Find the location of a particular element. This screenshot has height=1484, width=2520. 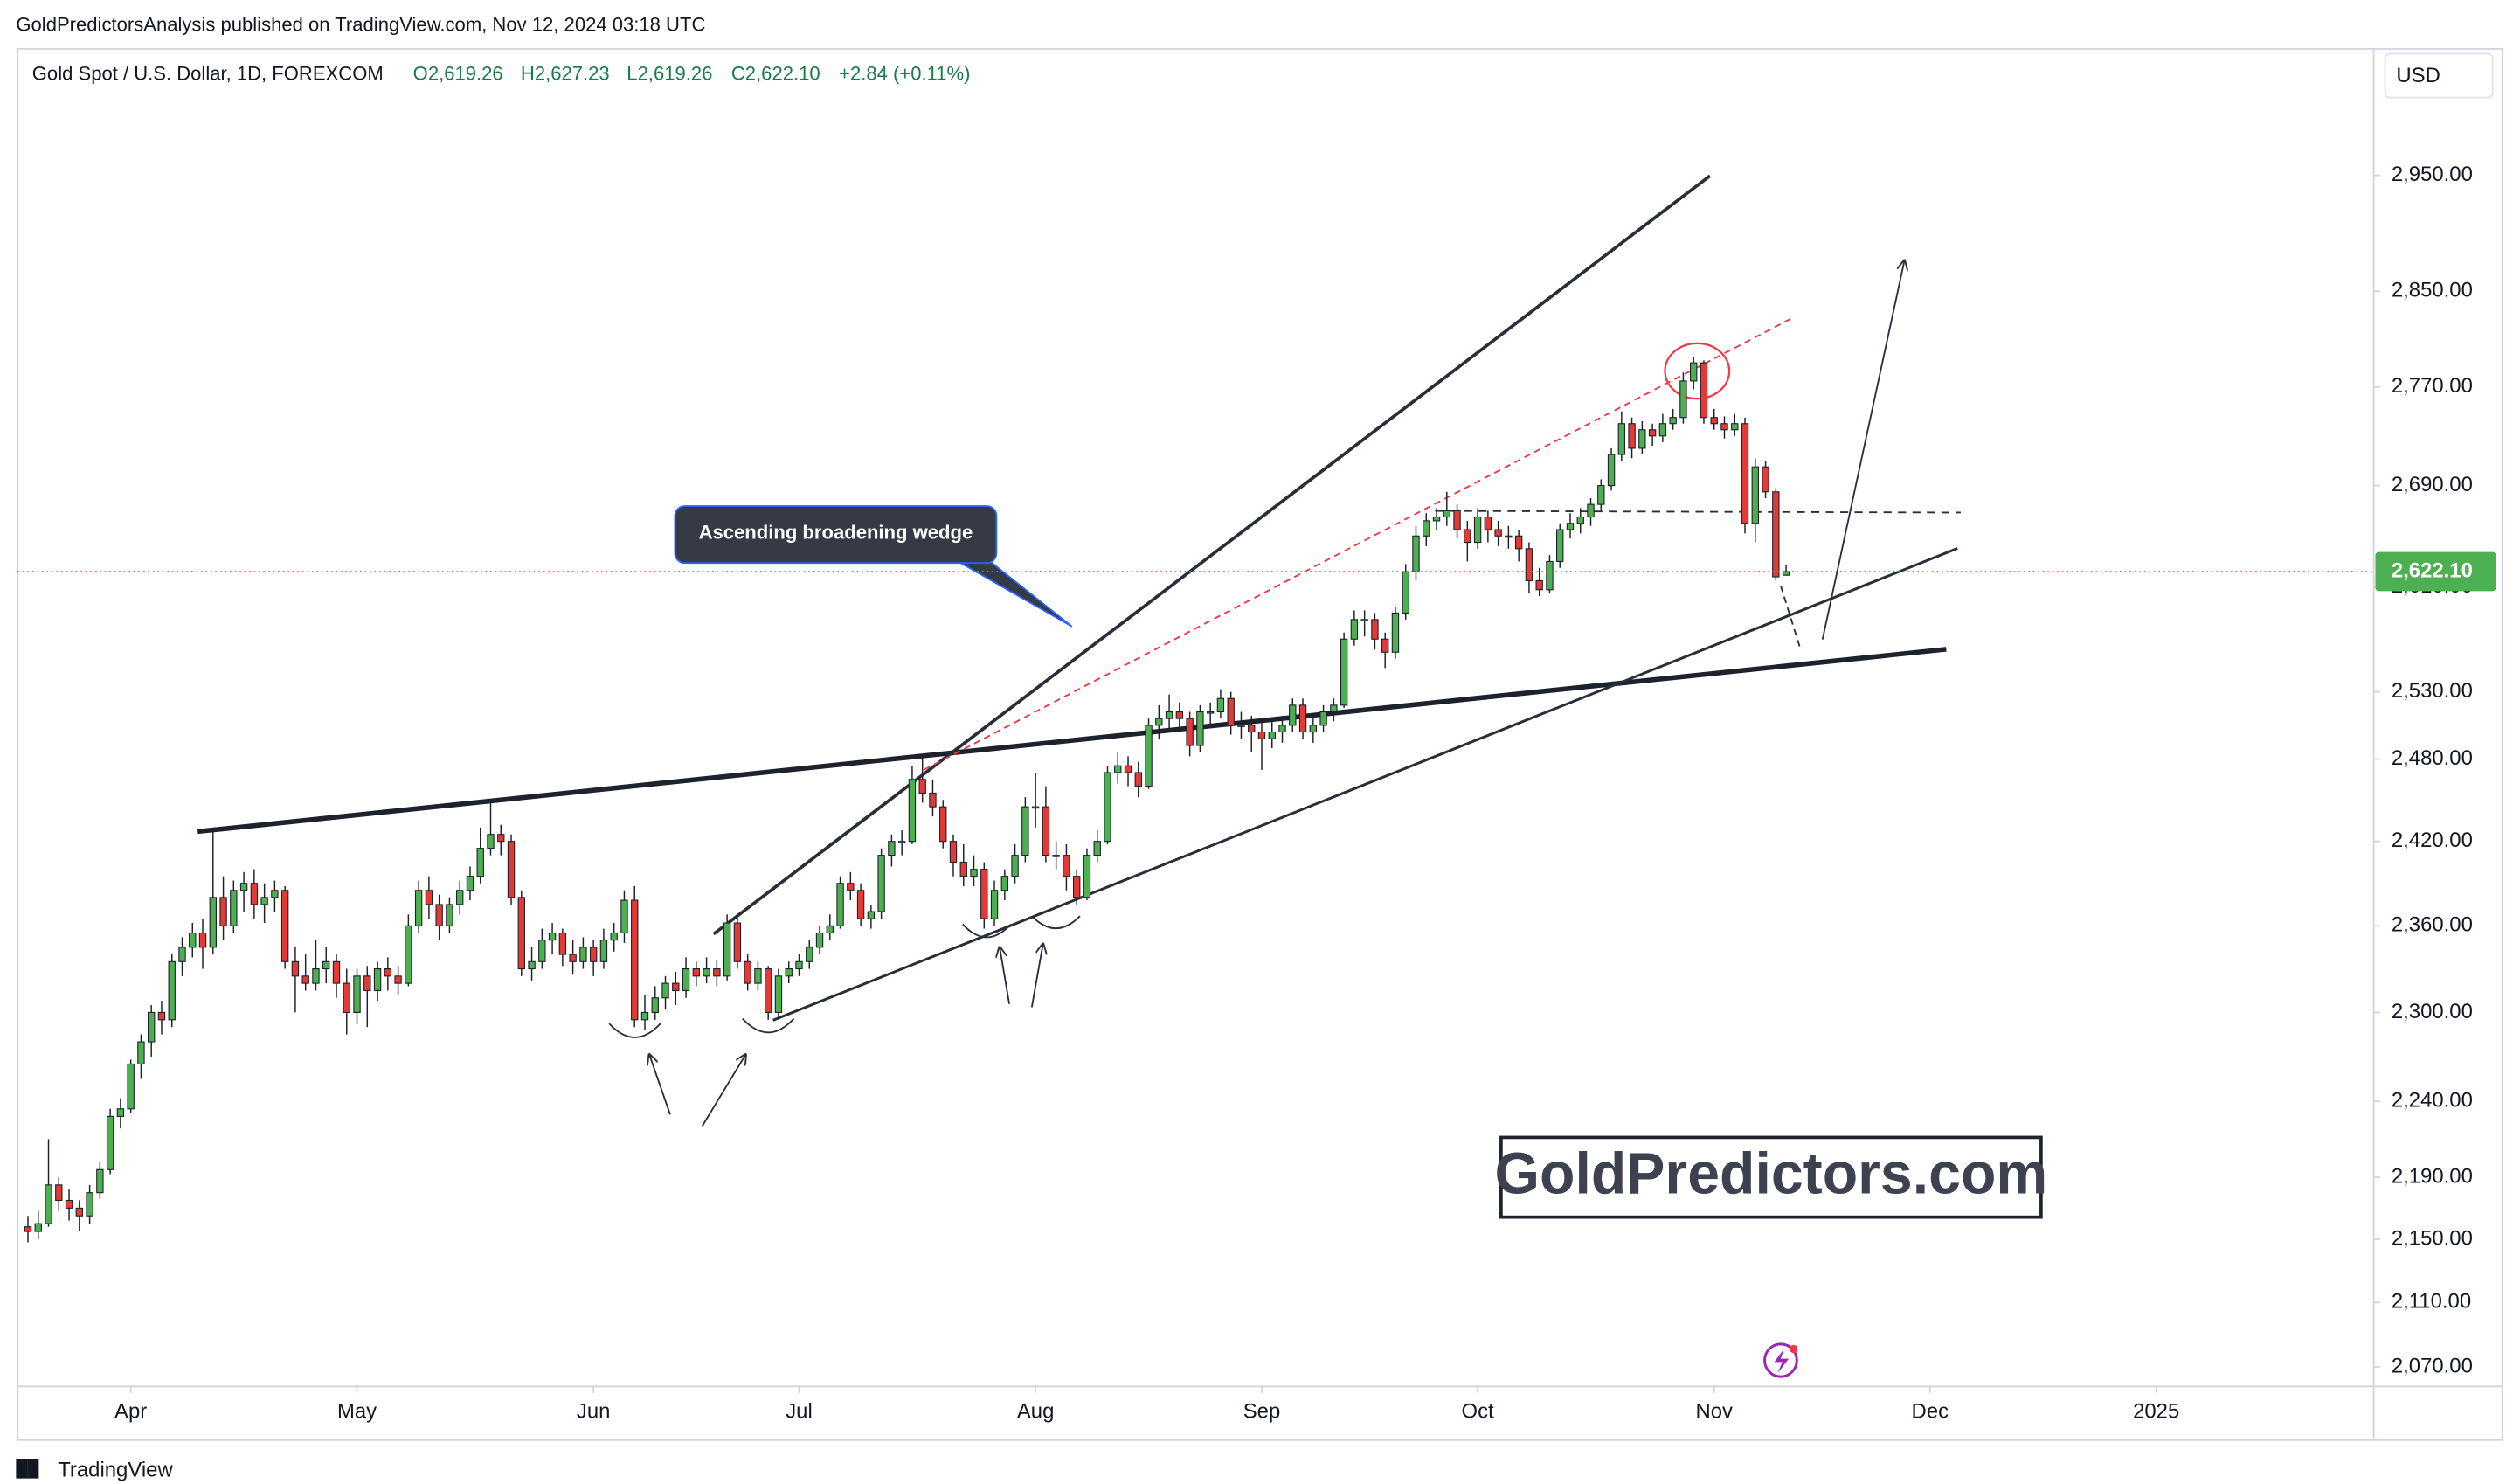

last-price-label: 2,622.10 is located at coordinates (2432, 570).